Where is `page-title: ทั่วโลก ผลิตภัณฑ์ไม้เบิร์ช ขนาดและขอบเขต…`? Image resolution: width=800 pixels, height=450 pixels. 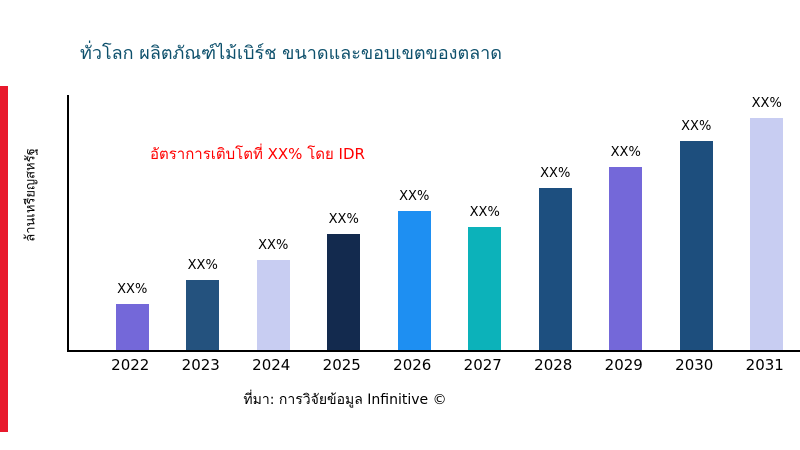 page-title: ทั่วโลก ผลิตภัณฑ์ไม้เบิร์ช ขนาดและขอบเขต… is located at coordinates (291, 53).